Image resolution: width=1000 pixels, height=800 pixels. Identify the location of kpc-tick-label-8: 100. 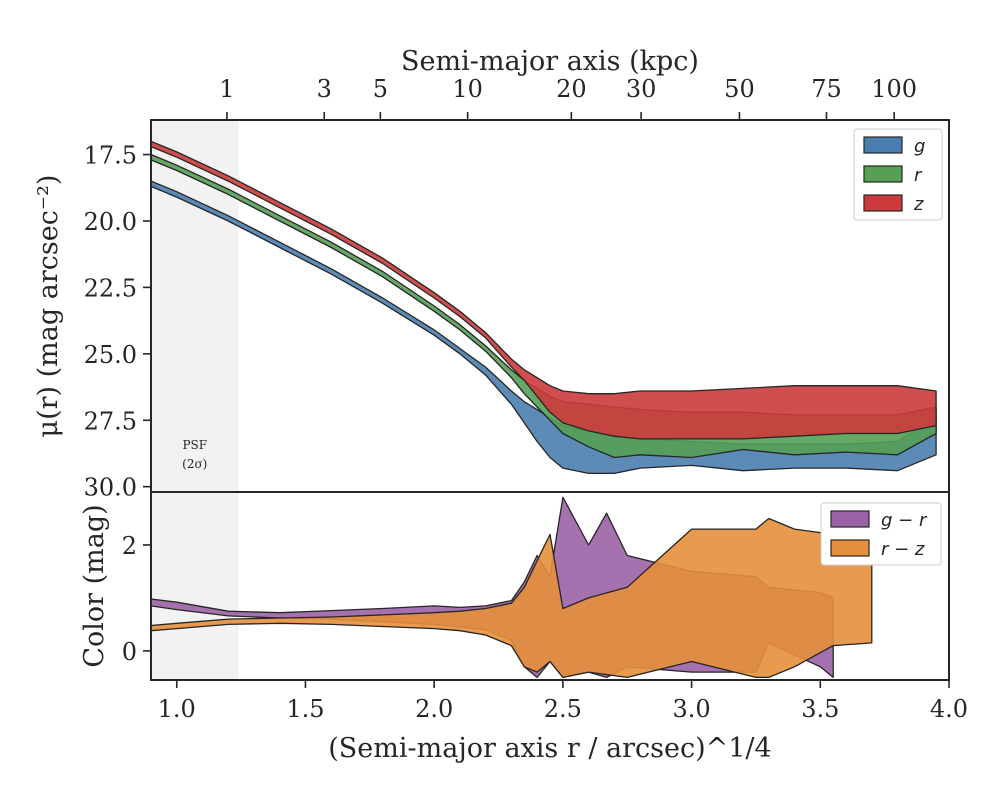
(894, 89).